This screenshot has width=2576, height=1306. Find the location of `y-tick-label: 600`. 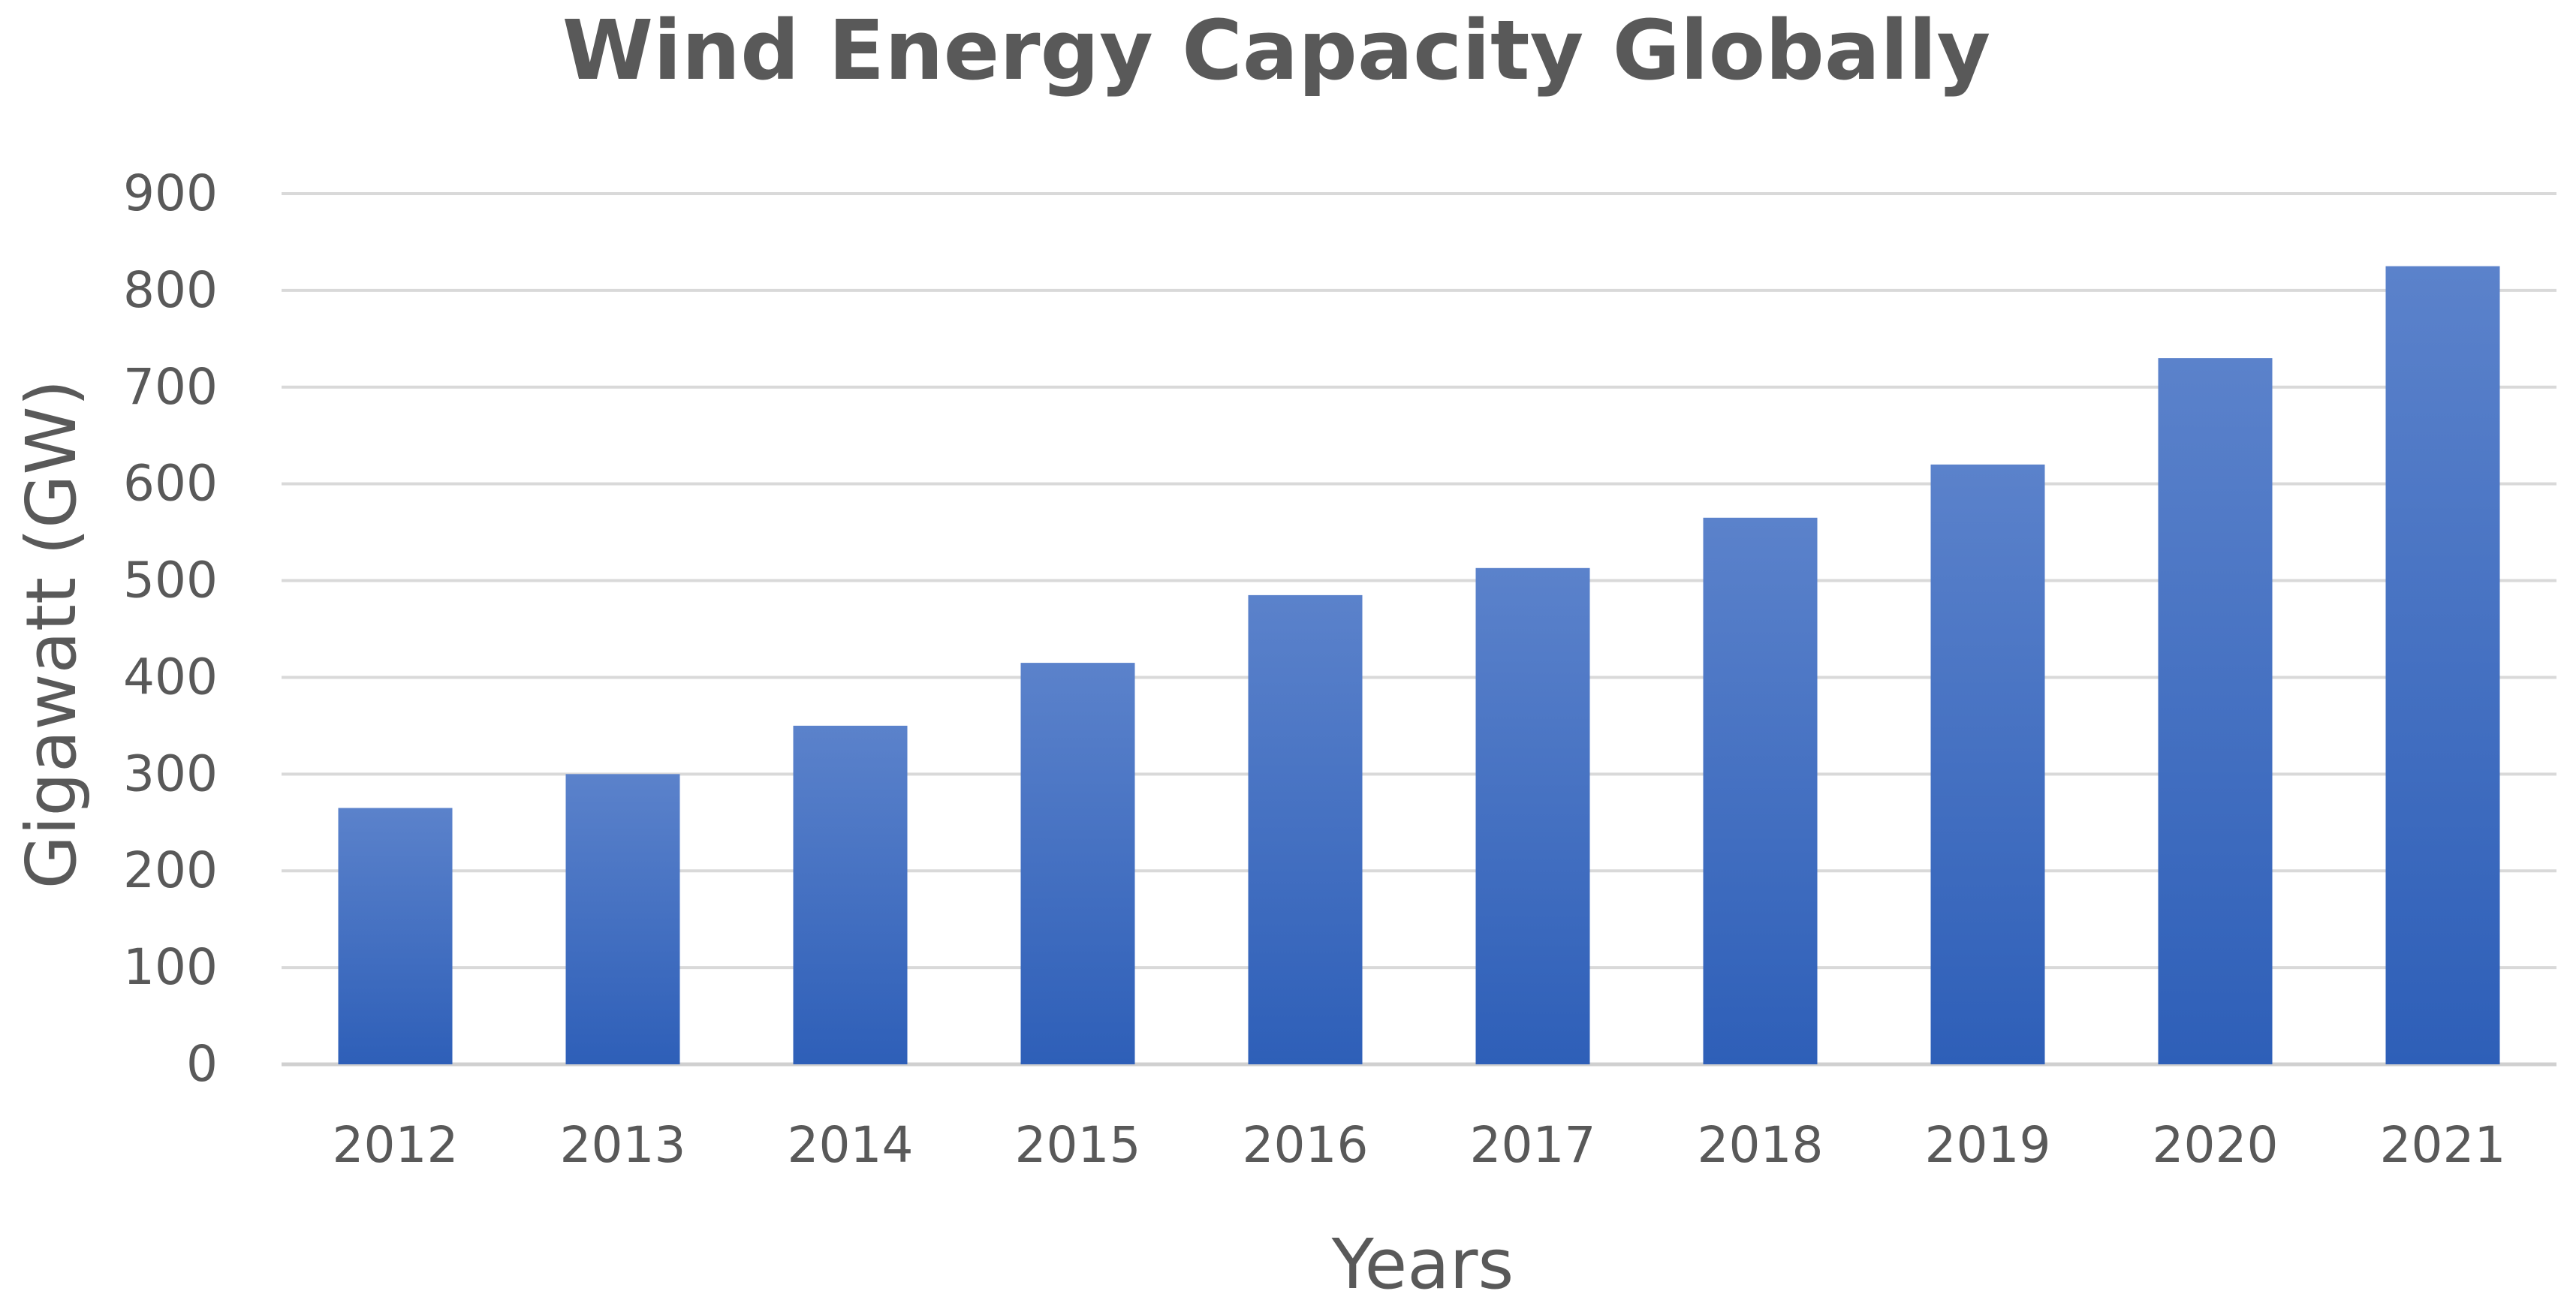

y-tick-label: 600 is located at coordinates (170, 484).